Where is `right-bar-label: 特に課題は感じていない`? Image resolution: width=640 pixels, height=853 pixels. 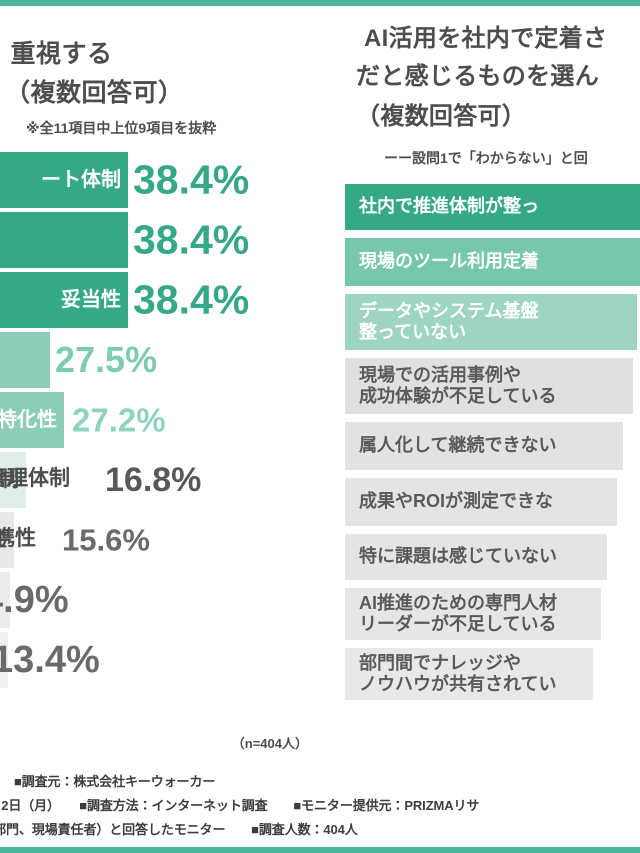 right-bar-label: 特に課題は感じていない is located at coordinates (458, 556).